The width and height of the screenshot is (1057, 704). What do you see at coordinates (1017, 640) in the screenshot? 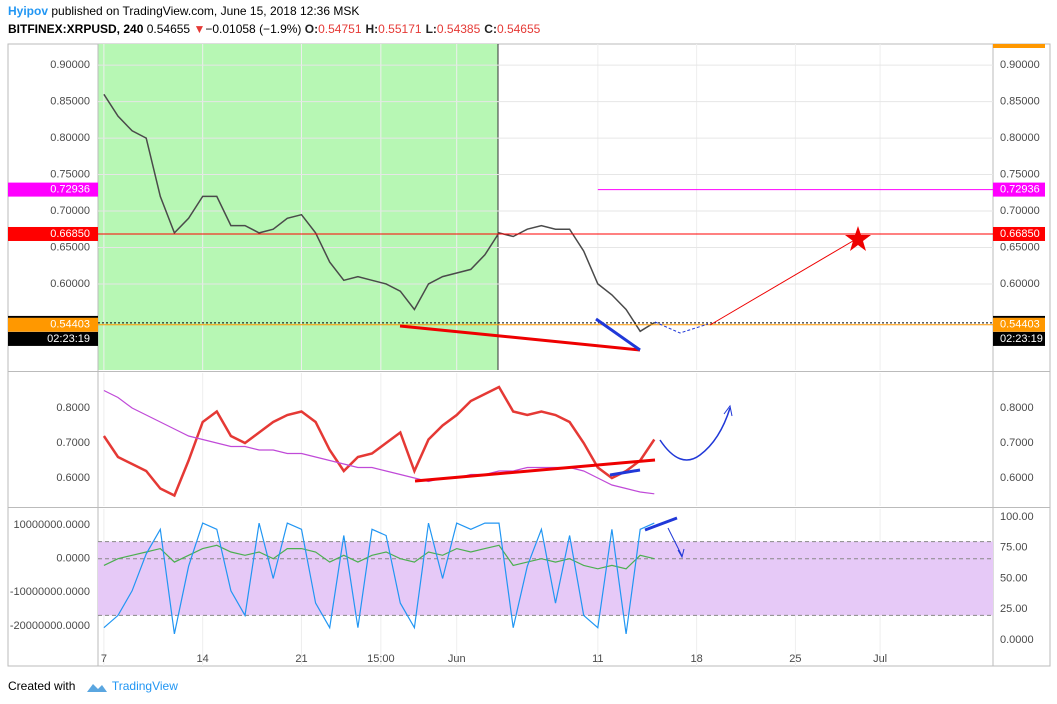
I see `y2-tick-label: 0.0000` at bounding box center [1017, 640].